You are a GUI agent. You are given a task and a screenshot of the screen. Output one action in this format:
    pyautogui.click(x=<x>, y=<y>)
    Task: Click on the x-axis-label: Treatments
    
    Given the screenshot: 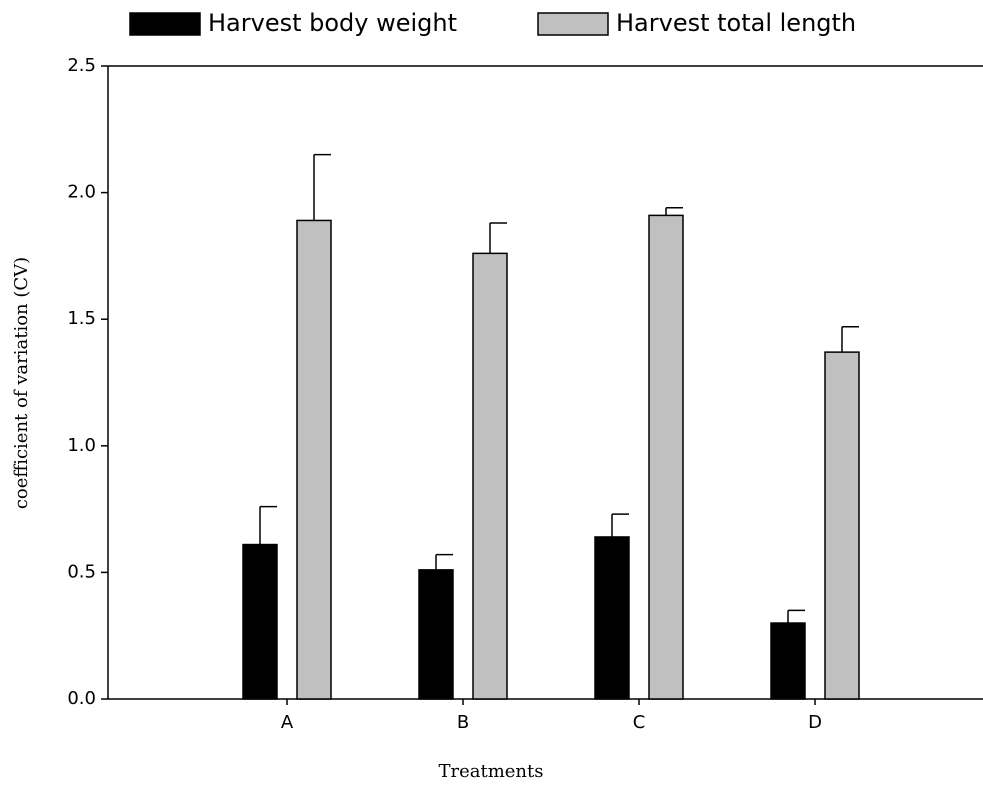 What is the action you would take?
    pyautogui.click(x=490, y=771)
    